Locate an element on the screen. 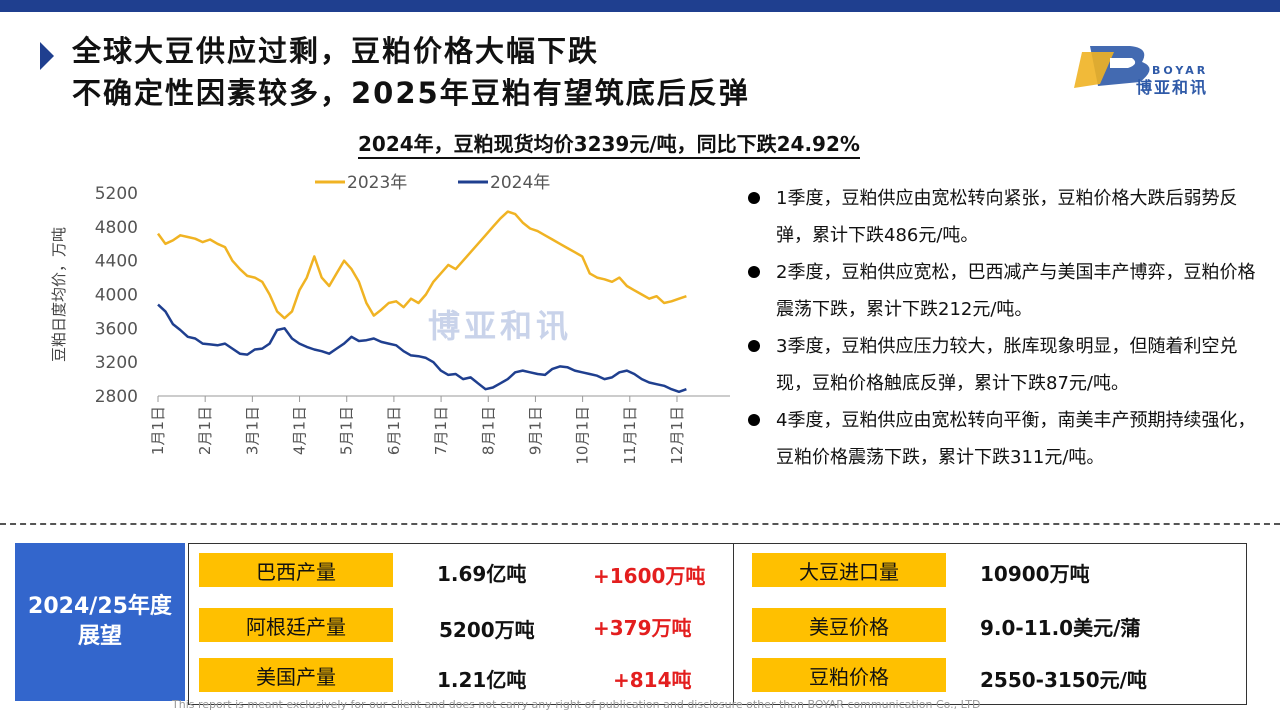  argentina-production-value: 5200万吨 is located at coordinates (487, 630).